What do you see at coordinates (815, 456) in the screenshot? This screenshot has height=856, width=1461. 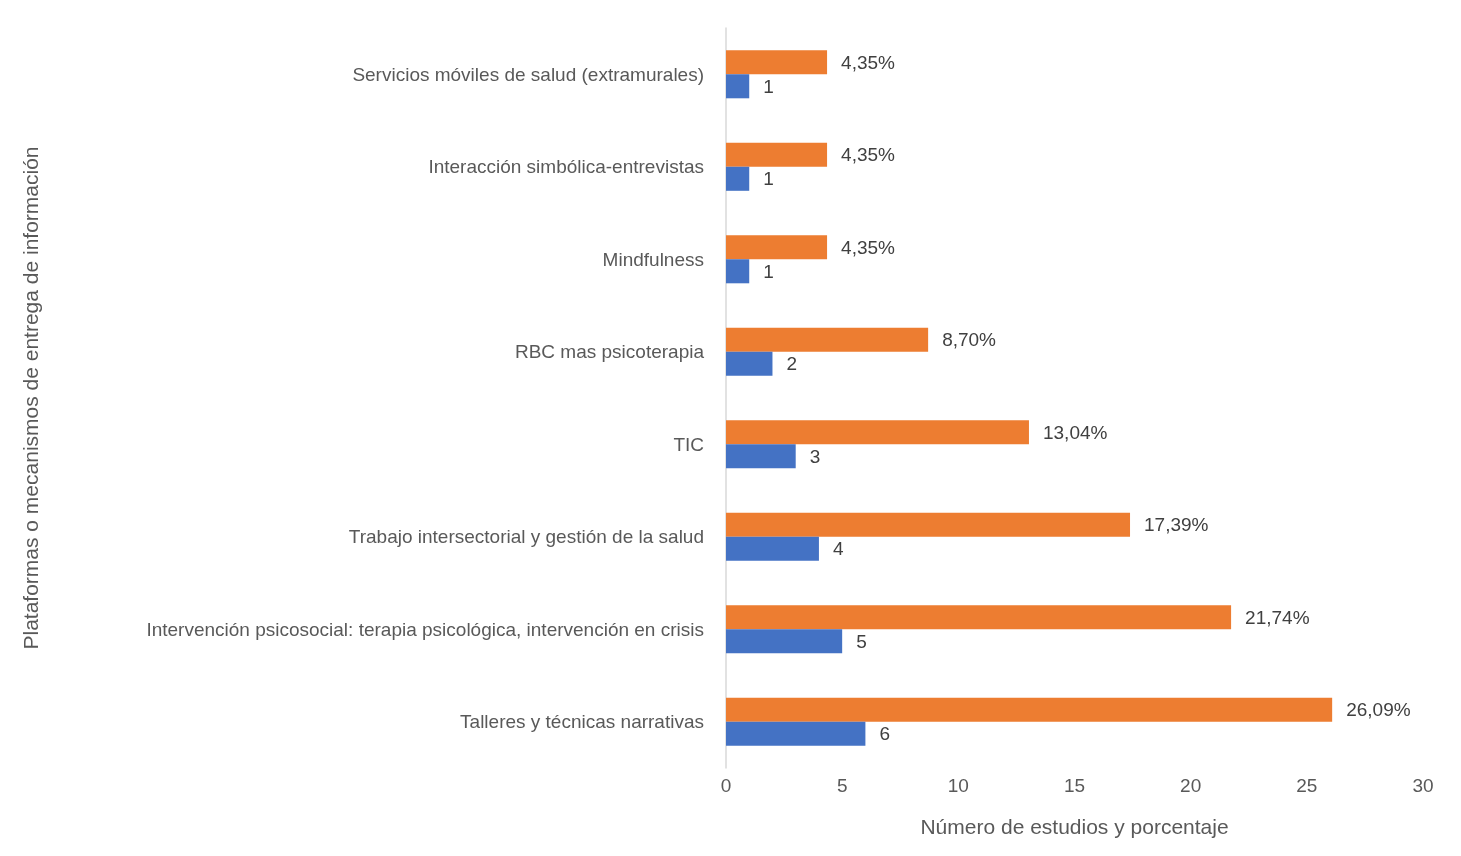 I see `data-label: 3` at bounding box center [815, 456].